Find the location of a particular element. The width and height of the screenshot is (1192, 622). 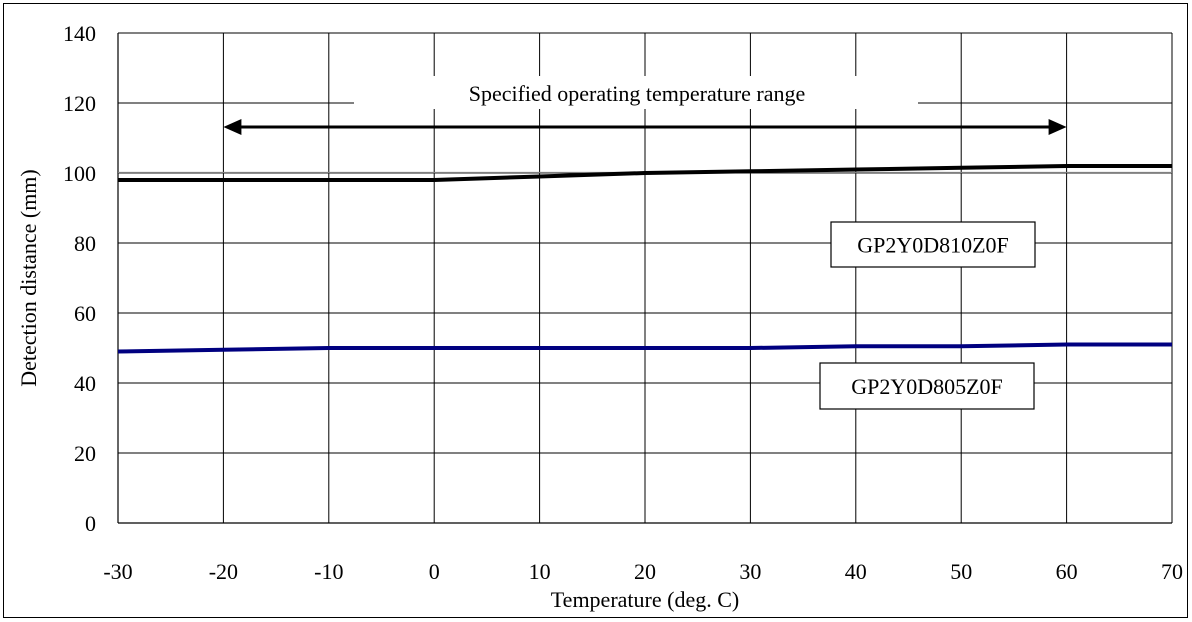

x-tick-label: -10 is located at coordinates (328, 571).